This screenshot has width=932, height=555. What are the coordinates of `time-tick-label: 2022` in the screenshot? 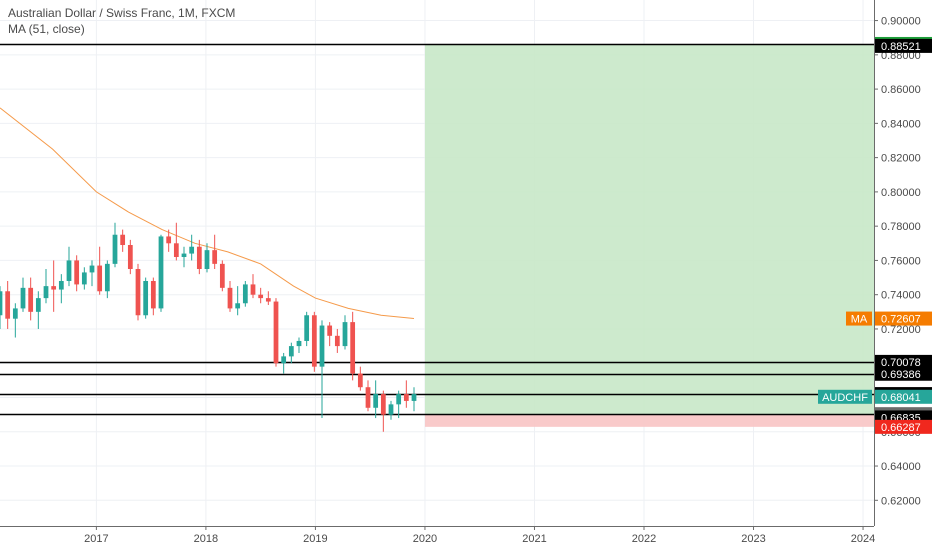 It's located at (644, 539).